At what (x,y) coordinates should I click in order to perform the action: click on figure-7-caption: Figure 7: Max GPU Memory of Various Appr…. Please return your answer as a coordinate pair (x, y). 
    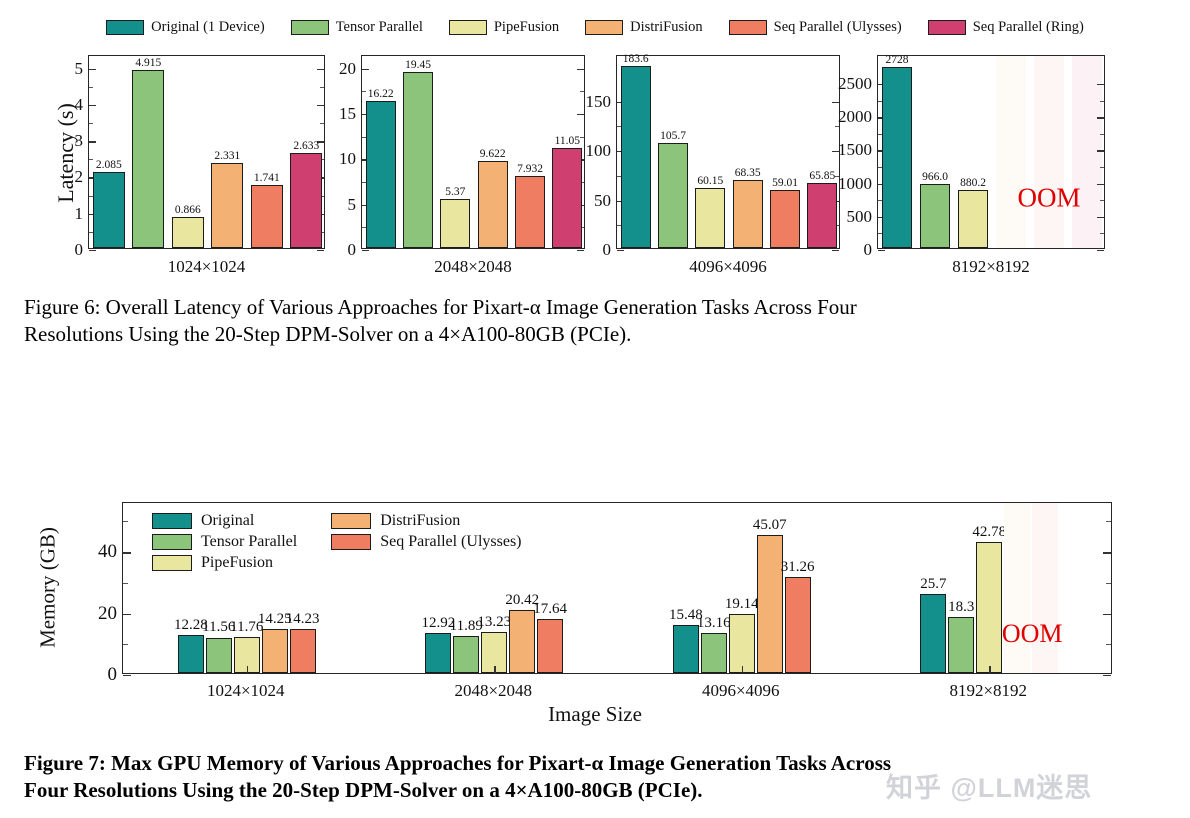
    Looking at the image, I should click on (599, 777).